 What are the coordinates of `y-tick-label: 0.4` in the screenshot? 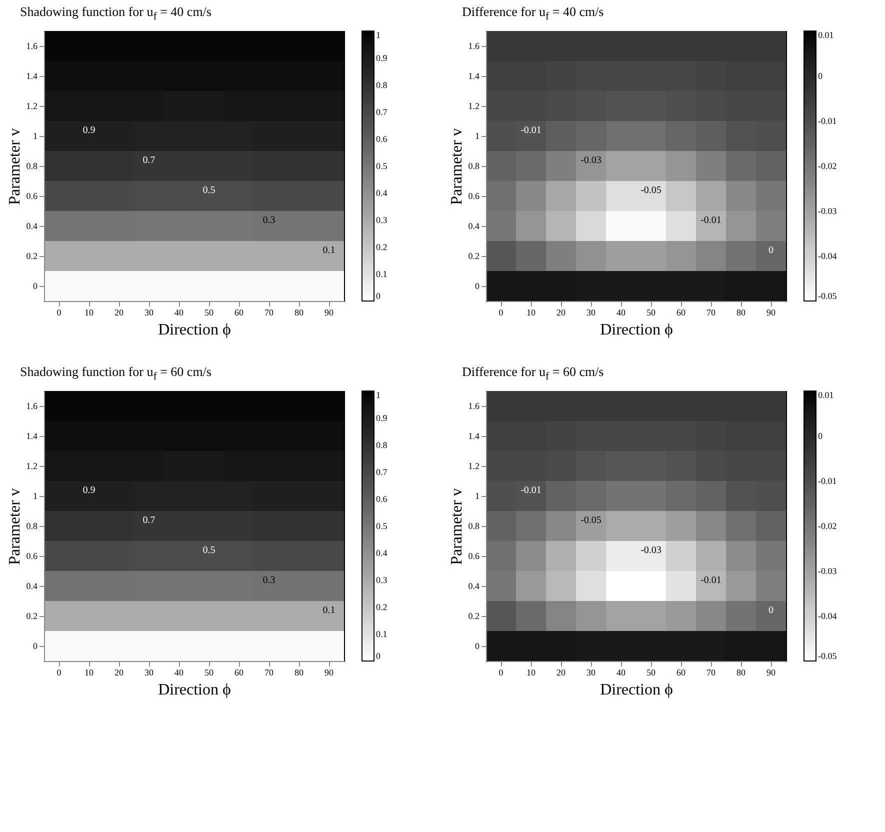 It's located at (32, 586).